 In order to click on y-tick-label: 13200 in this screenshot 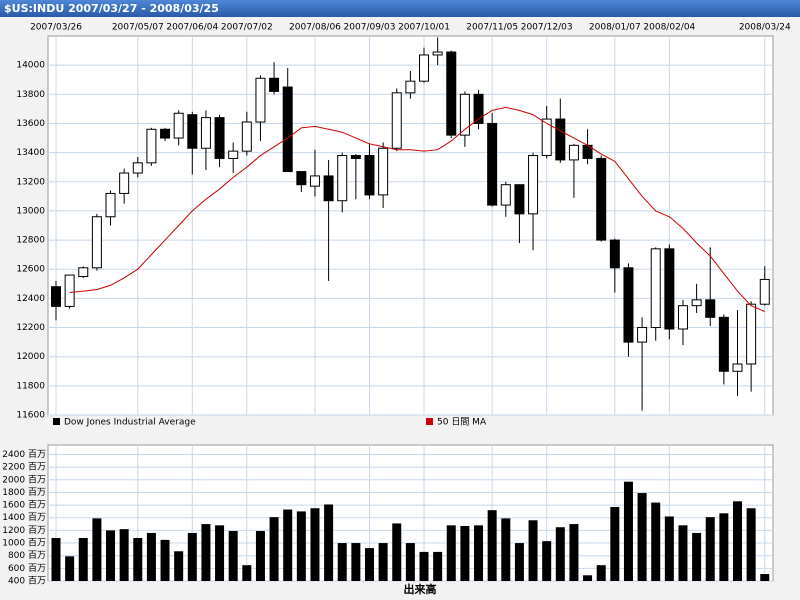, I will do `click(30, 182)`.